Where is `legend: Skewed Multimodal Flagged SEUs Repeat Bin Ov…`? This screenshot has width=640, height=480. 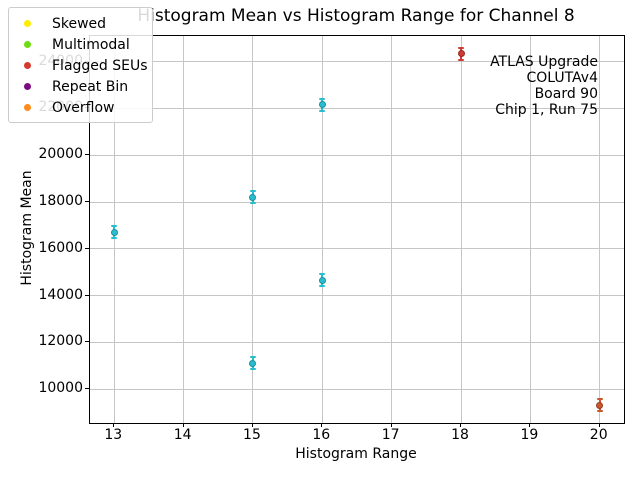 legend: Skewed Multimodal Flagged SEUs Repeat Bin Ov… is located at coordinates (80, 65).